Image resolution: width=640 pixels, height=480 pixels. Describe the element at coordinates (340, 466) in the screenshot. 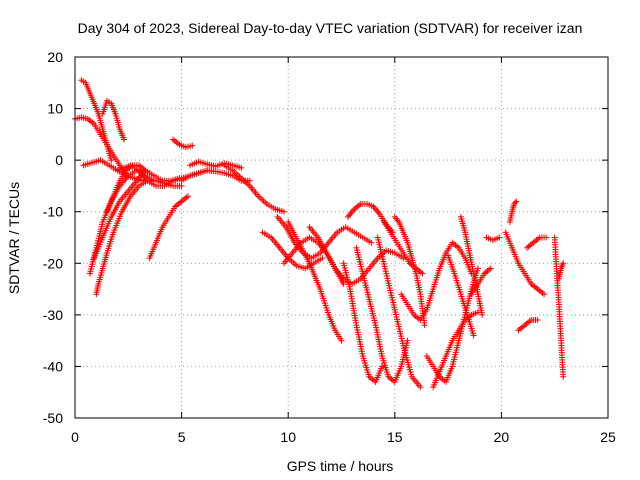

I see `x-axis-label: GPS time / hours` at that location.